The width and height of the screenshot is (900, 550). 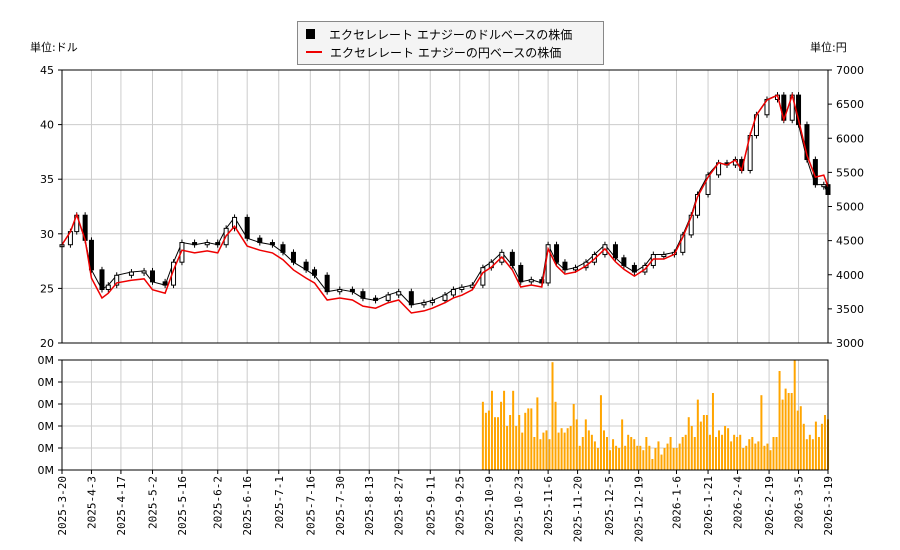 I want to click on right-y-tick-label: 5000, so click(x=850, y=207).